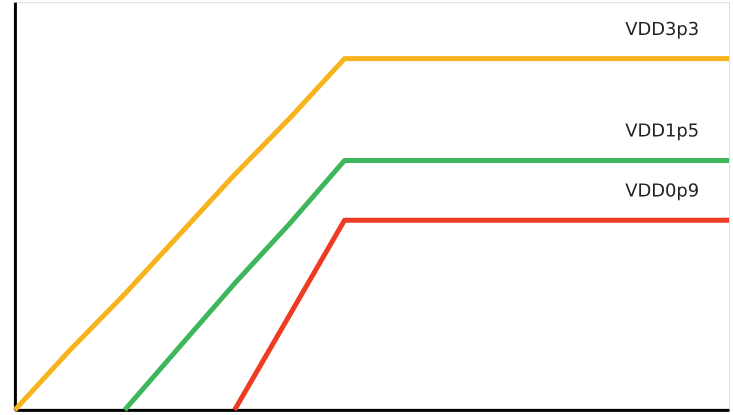  Describe the element at coordinates (662, 191) in the screenshot. I see `series-label: VDD0p9` at that location.